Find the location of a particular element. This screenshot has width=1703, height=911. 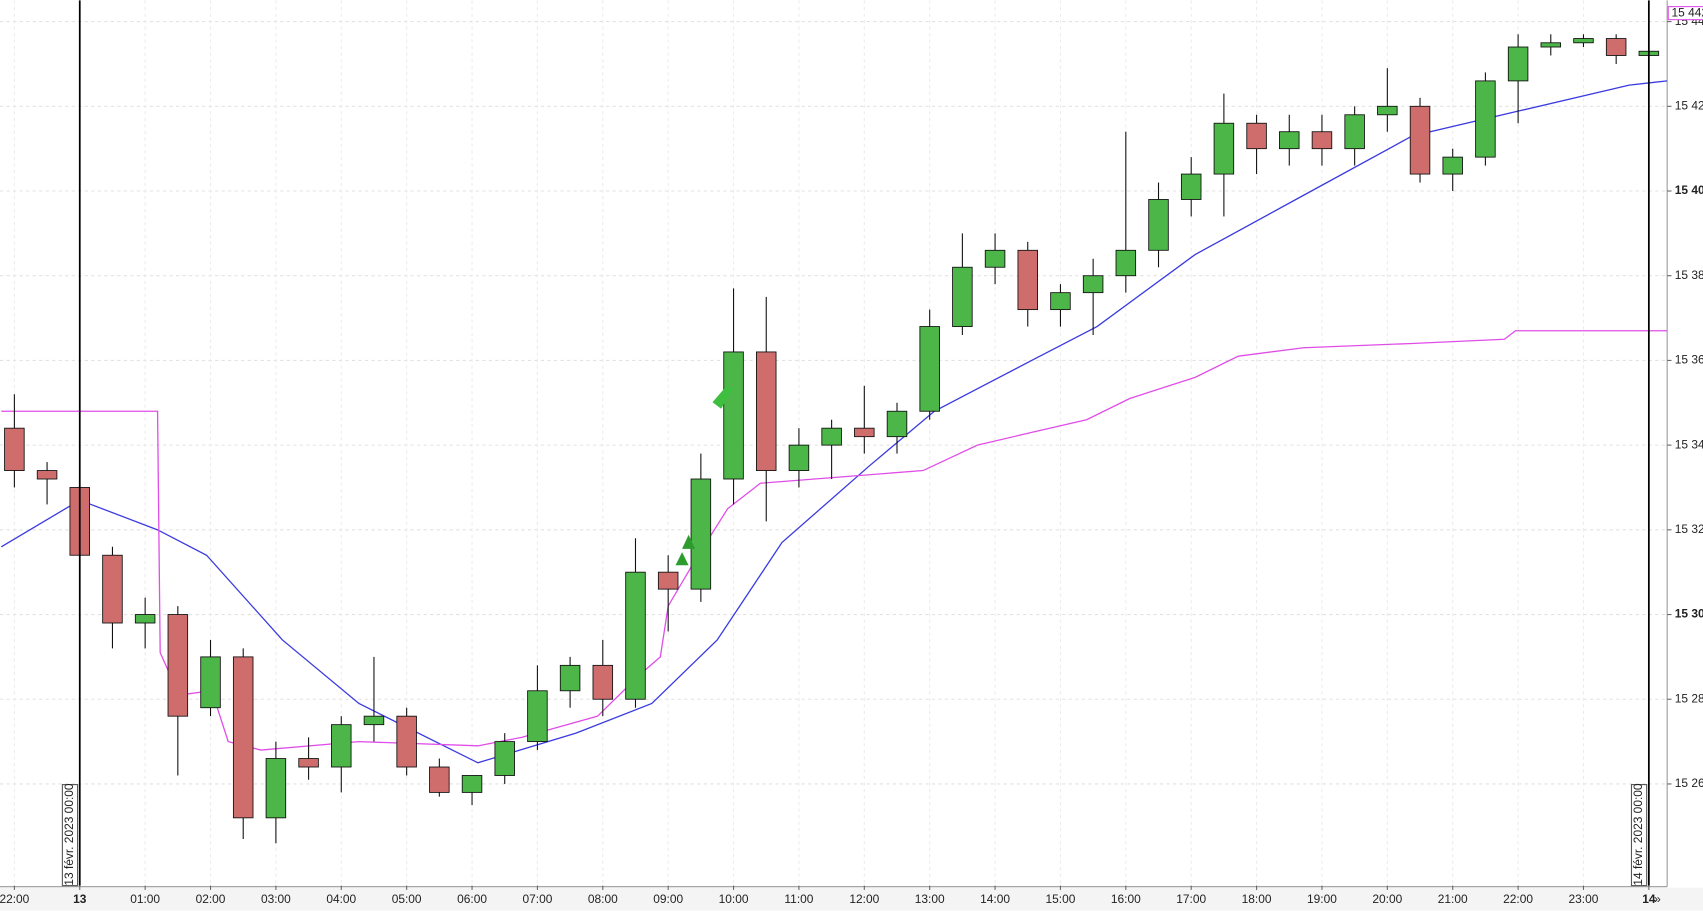

x-tick-label: 12:00 is located at coordinates (864, 899).